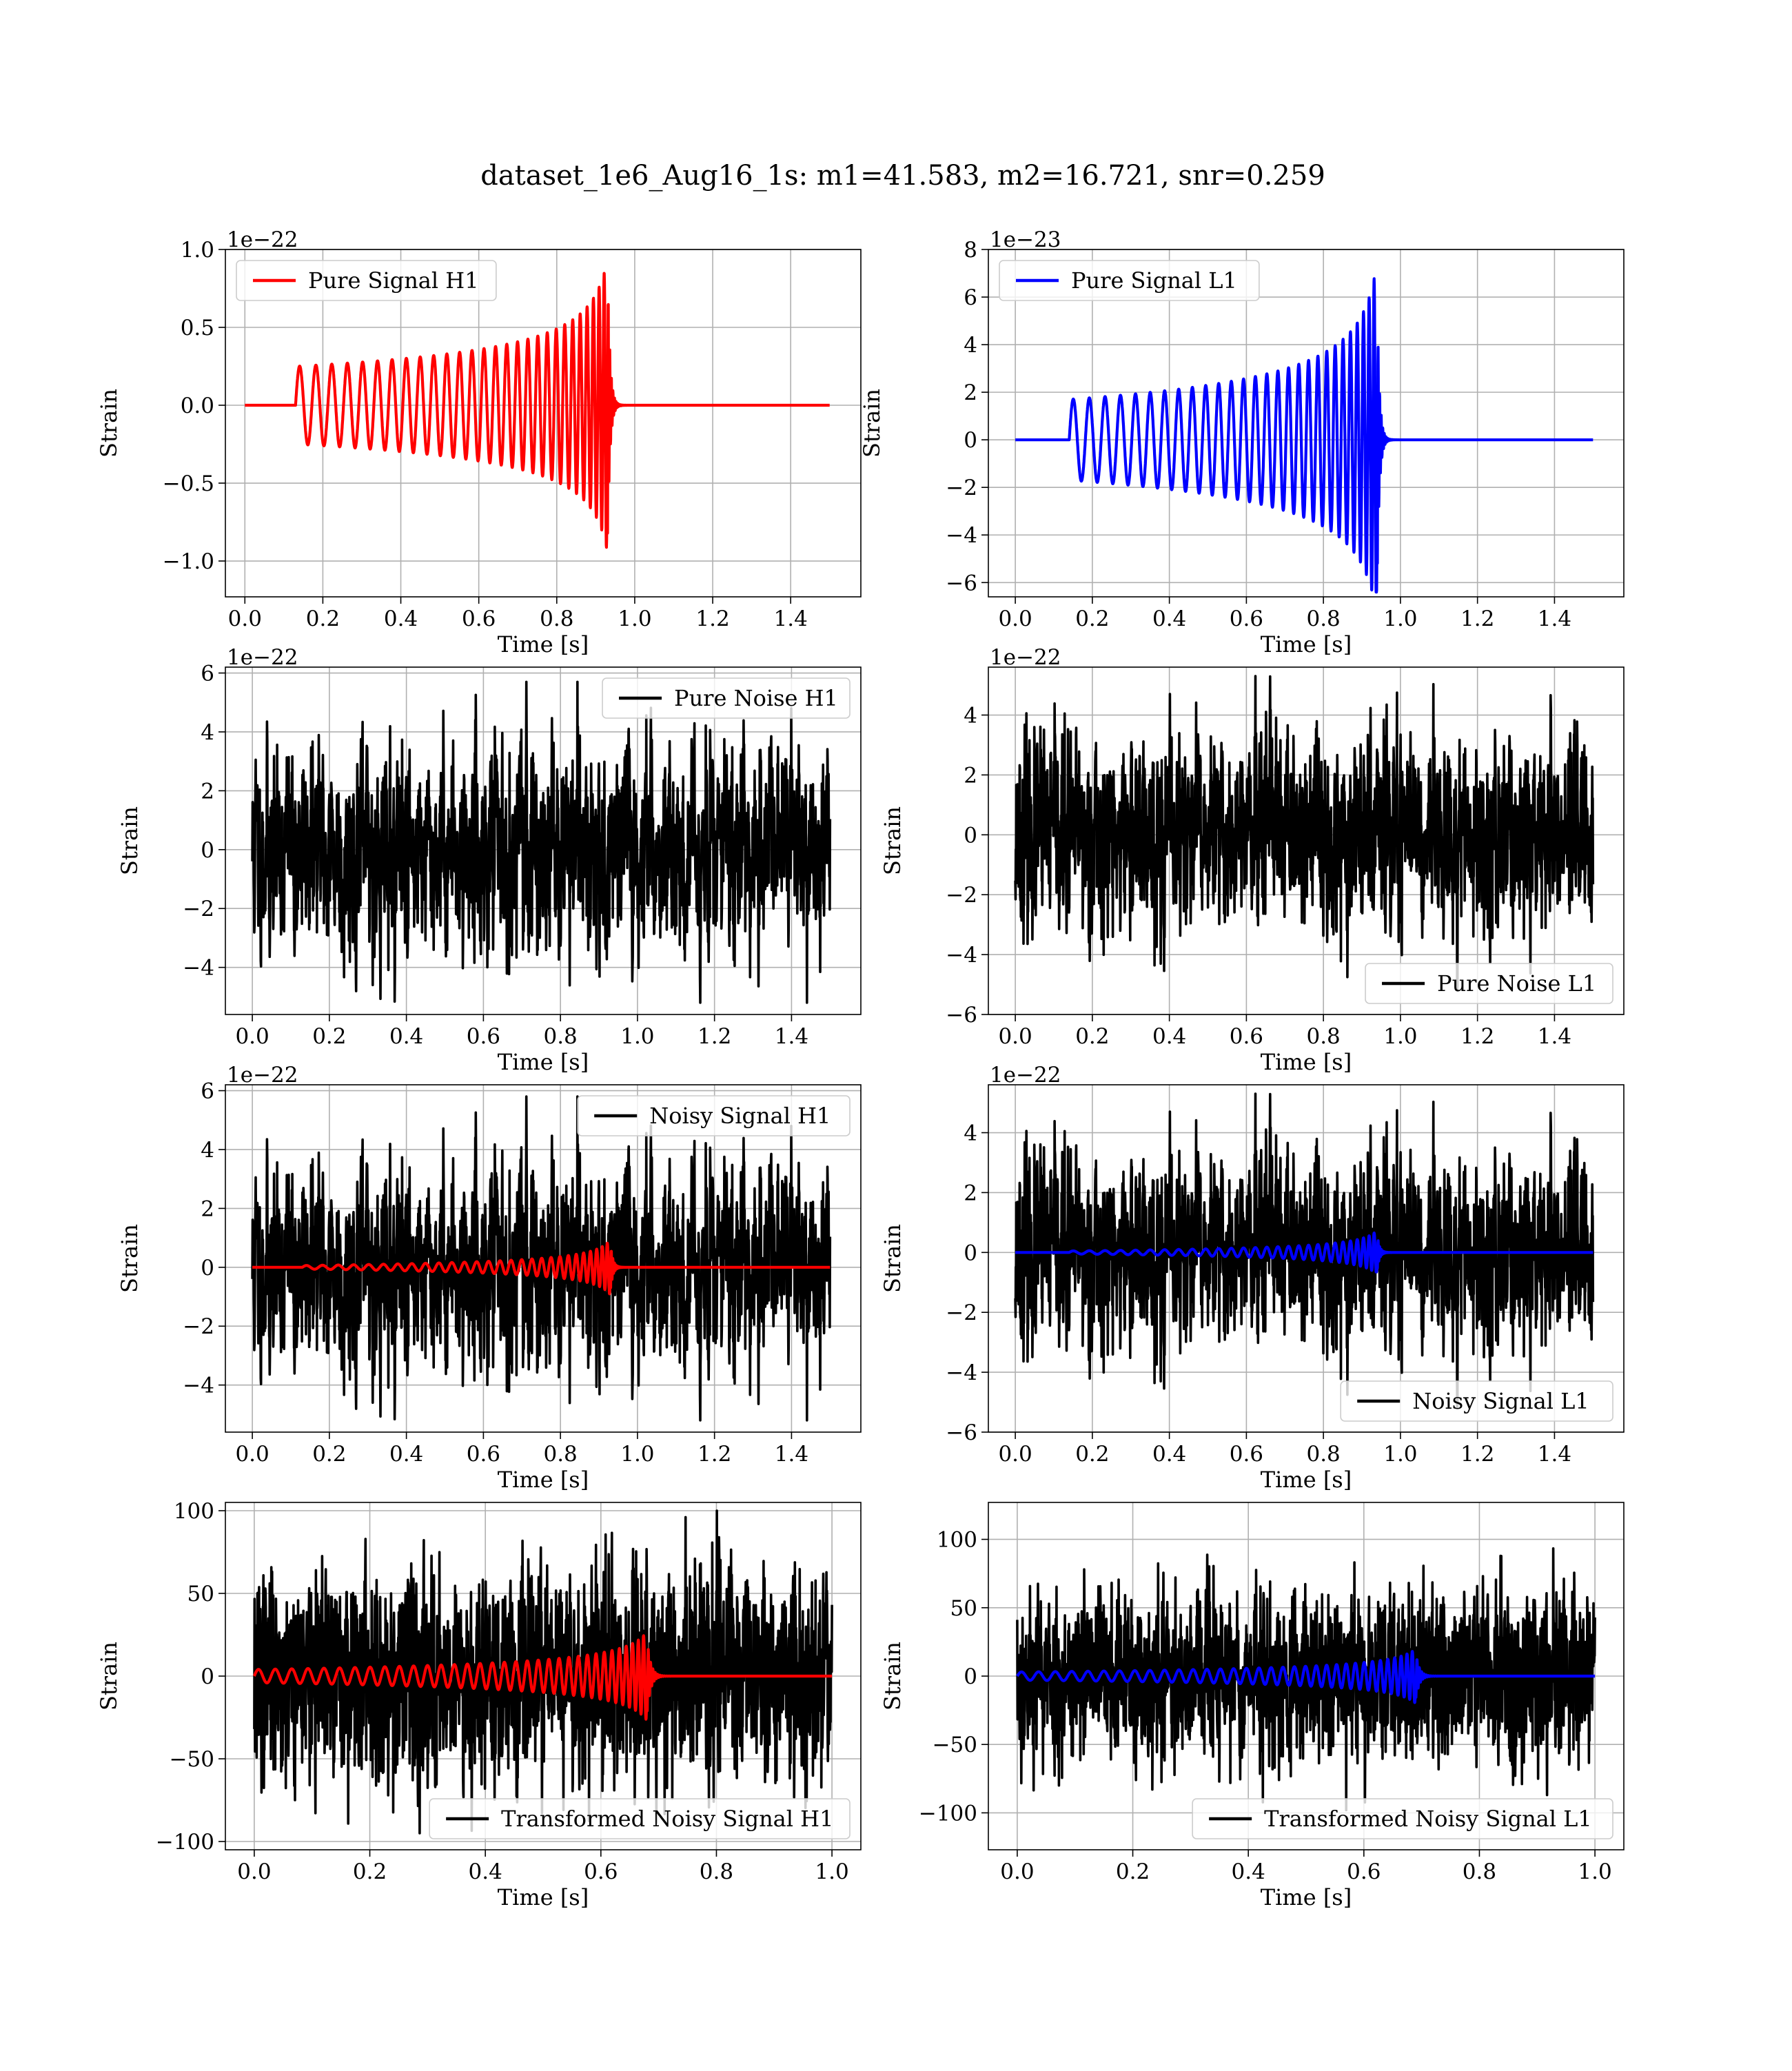 The height and width of the screenshot is (2071, 1792). What do you see at coordinates (961, 1015) in the screenshot?
I see `y-tick-label: −6` at bounding box center [961, 1015].